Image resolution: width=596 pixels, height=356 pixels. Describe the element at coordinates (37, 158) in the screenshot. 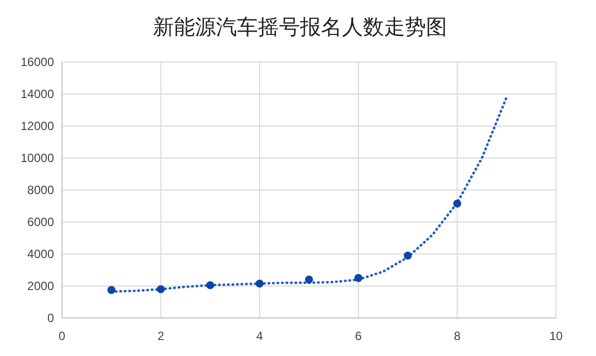

I see `y-tick-label: 10000` at that location.